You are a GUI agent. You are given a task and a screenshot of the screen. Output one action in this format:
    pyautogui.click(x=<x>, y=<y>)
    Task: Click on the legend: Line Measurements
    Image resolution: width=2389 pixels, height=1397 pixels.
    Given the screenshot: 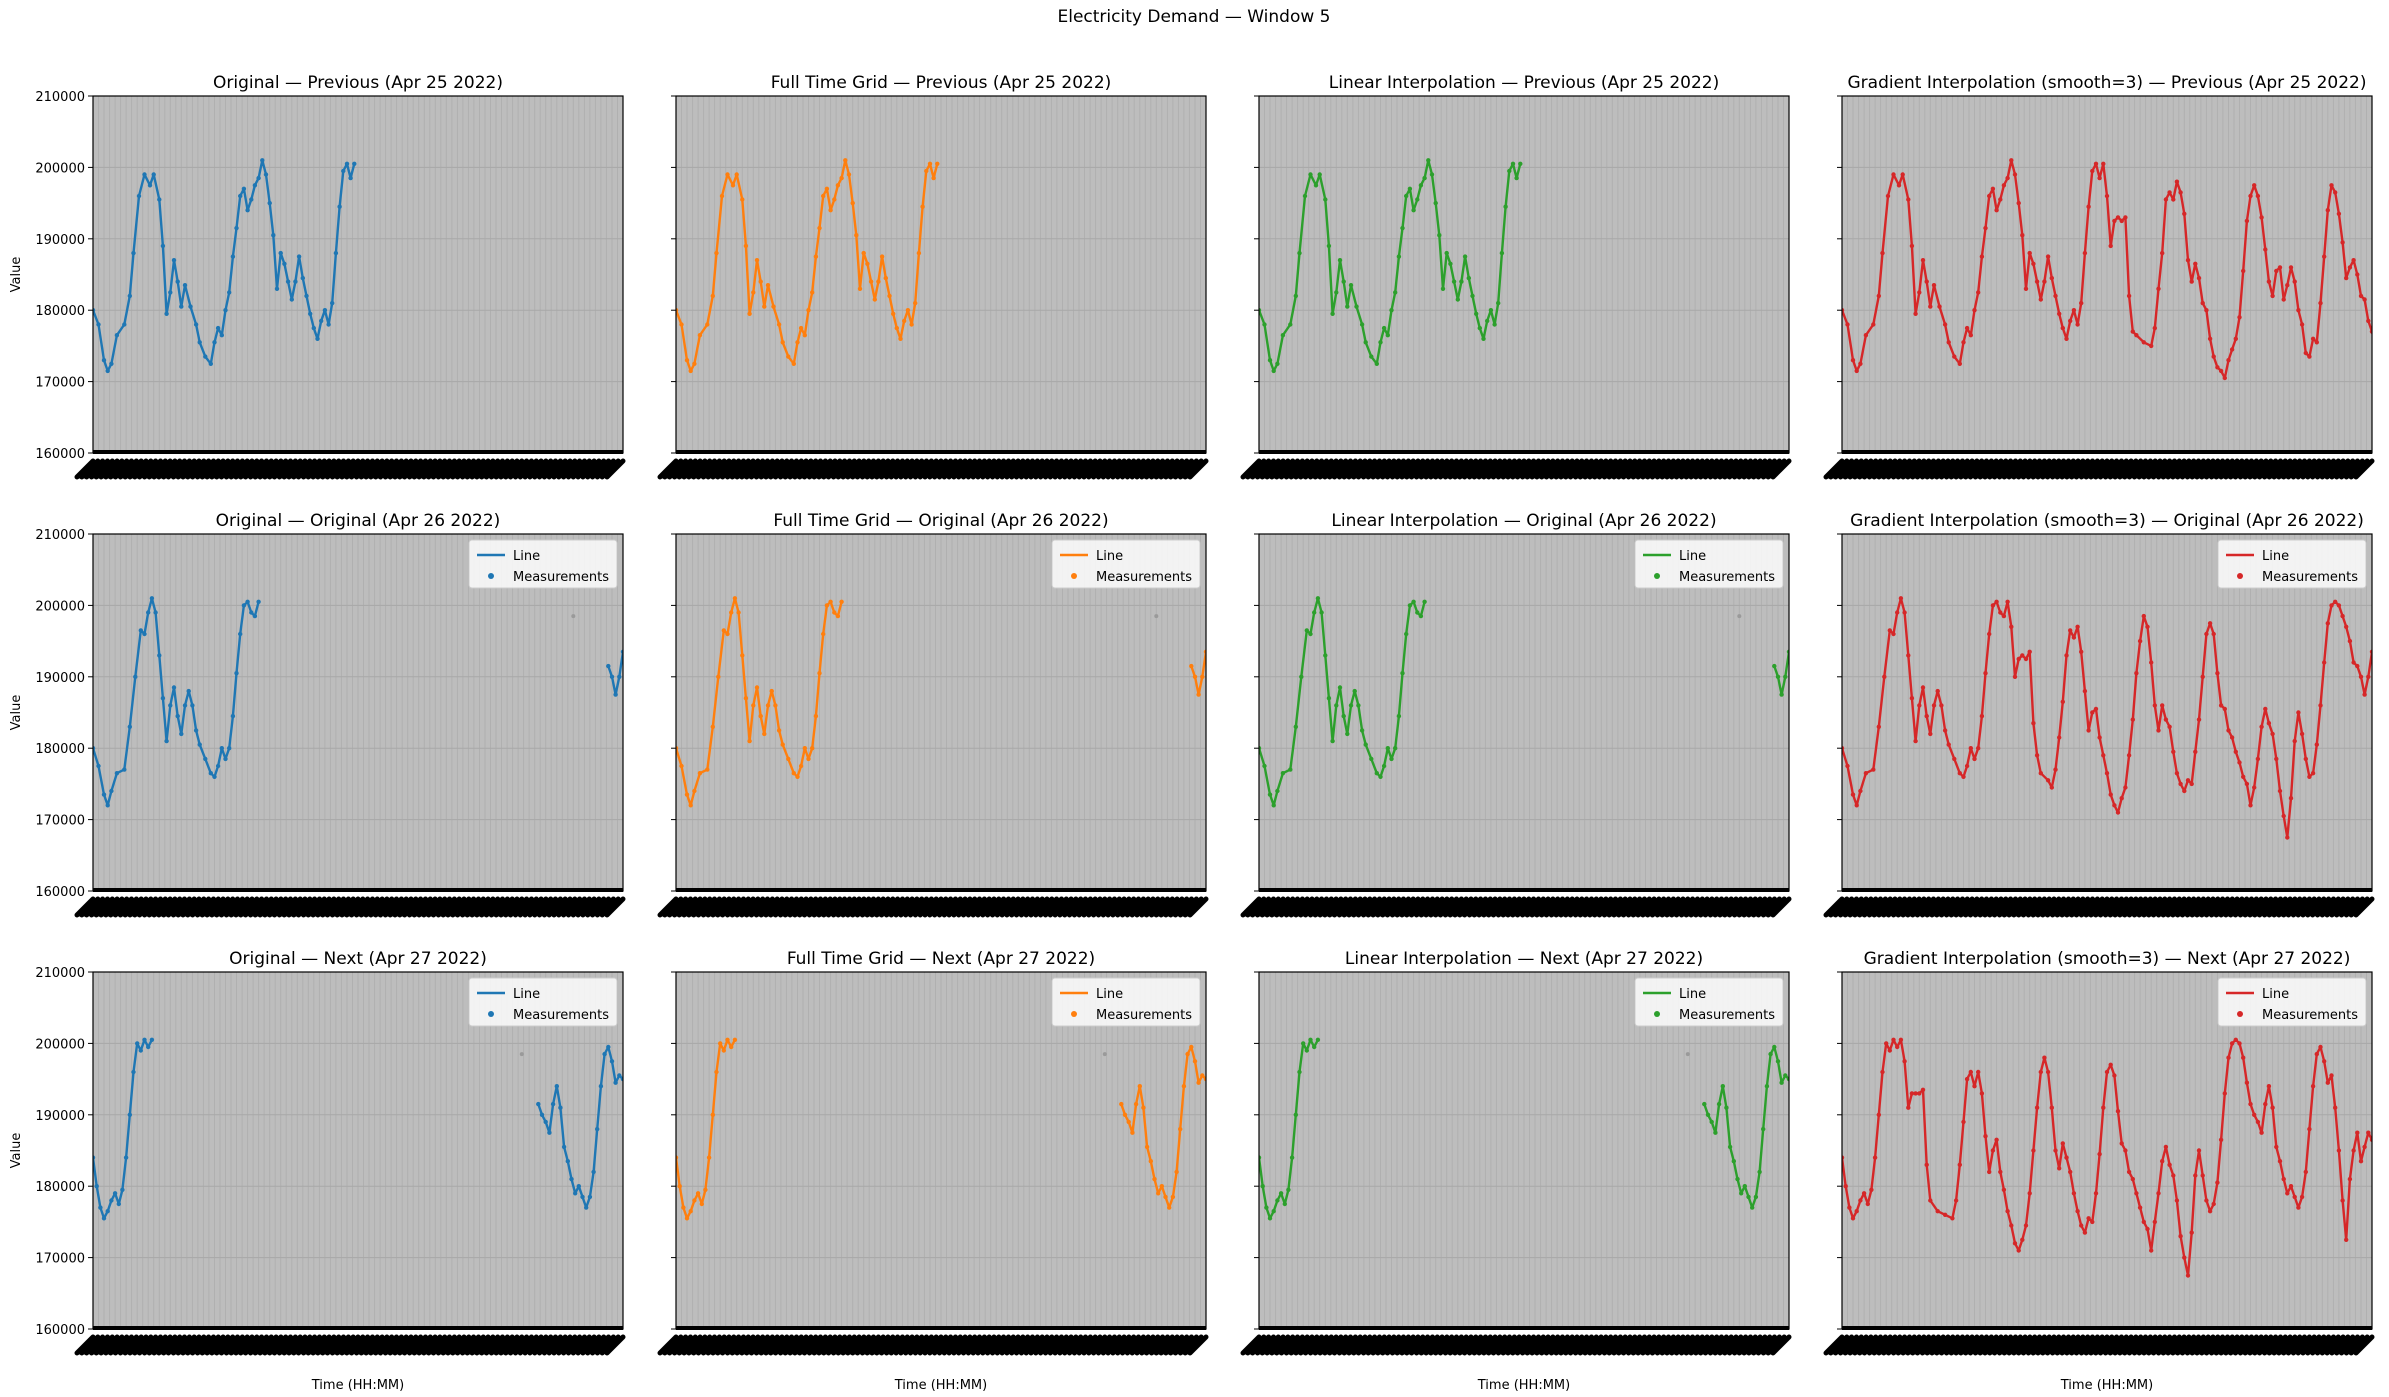 What is the action you would take?
    pyautogui.click(x=543, y=564)
    